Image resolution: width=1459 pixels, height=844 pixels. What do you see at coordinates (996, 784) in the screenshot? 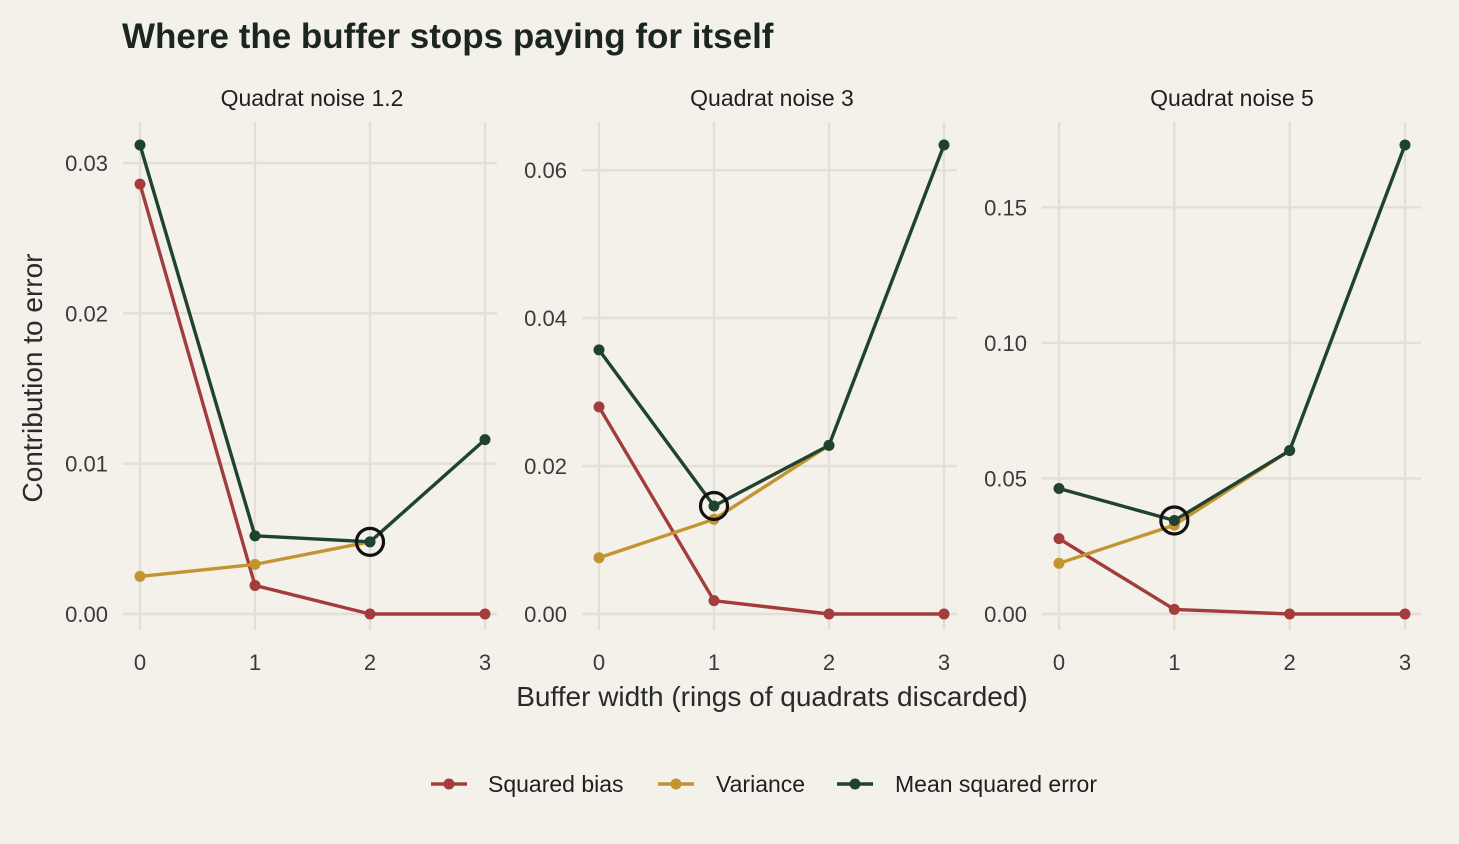
I see `legend-label: Mean squared error` at bounding box center [996, 784].